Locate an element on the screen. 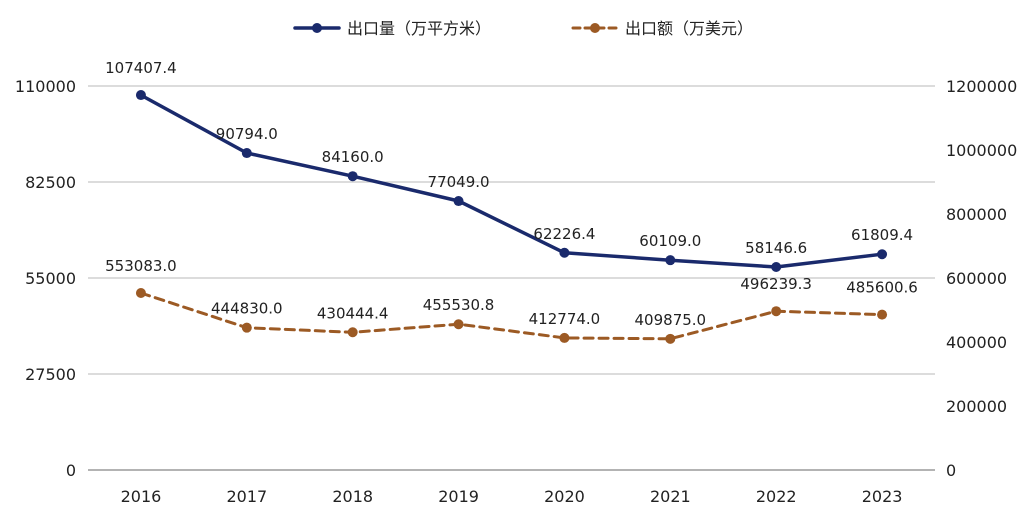 This screenshot has height=517, width=1033. left-axis-tick-label: 27500 is located at coordinates (50, 374).